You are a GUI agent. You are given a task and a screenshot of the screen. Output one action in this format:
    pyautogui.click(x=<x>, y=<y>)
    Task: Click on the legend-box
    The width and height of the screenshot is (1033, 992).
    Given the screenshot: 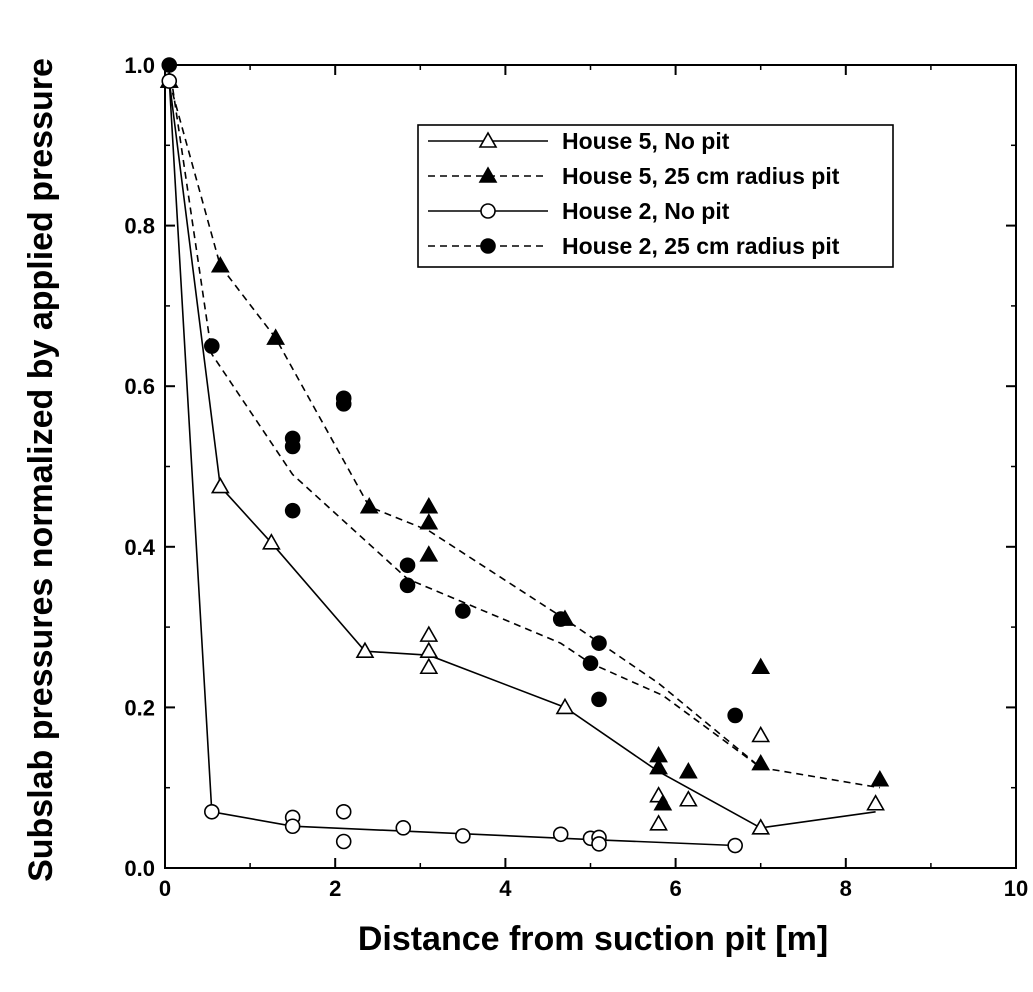 What is the action you would take?
    pyautogui.click(x=655, y=196)
    